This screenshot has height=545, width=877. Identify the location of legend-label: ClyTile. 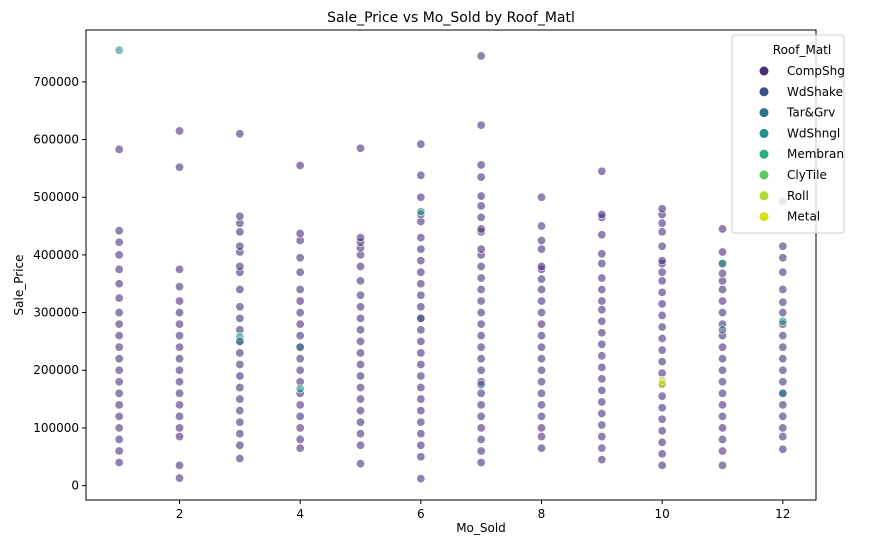
(807, 175).